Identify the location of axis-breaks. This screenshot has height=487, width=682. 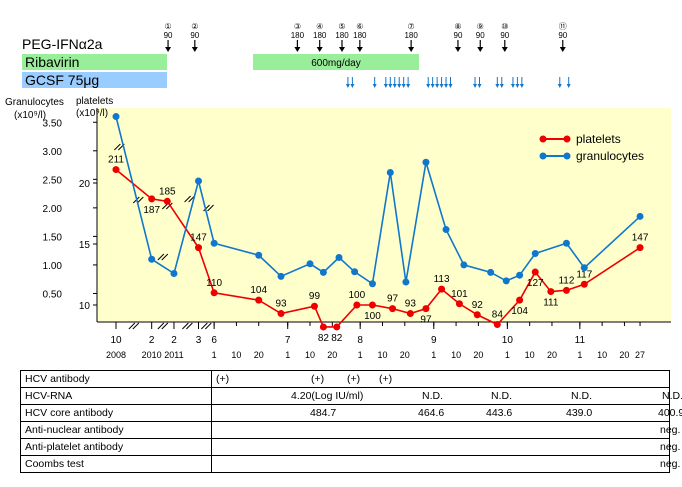
(163, 236).